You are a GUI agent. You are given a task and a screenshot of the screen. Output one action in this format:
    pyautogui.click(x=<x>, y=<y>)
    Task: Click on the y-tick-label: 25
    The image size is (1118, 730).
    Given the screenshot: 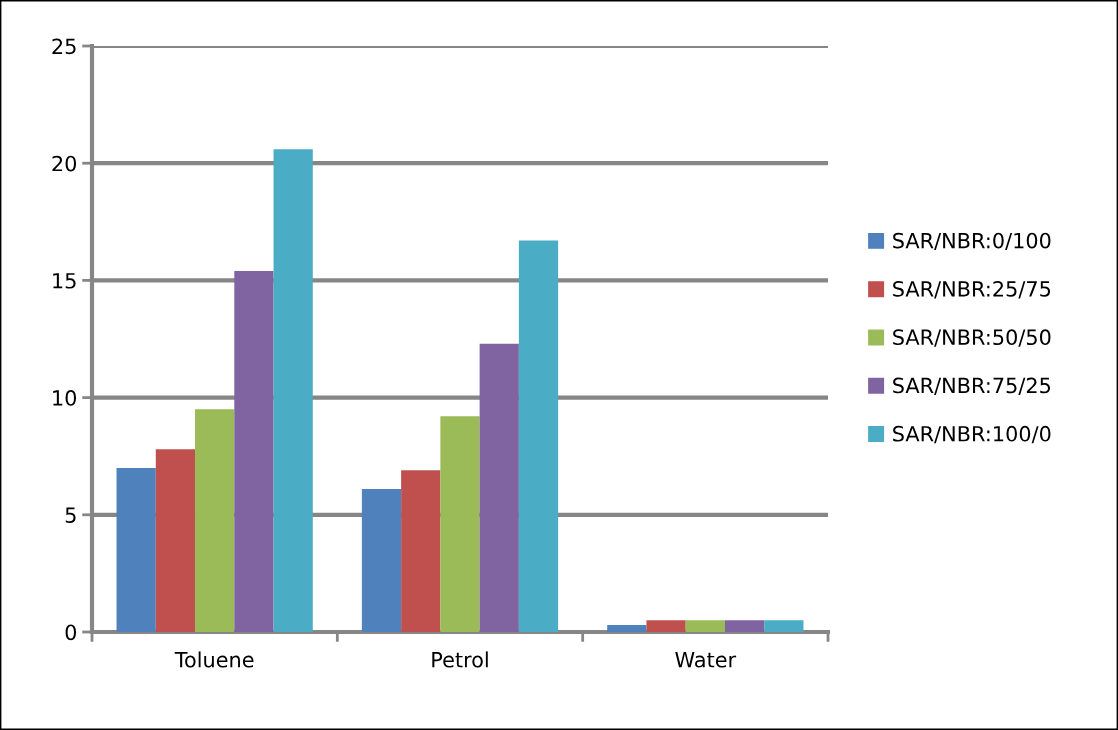 What is the action you would take?
    pyautogui.click(x=64, y=46)
    